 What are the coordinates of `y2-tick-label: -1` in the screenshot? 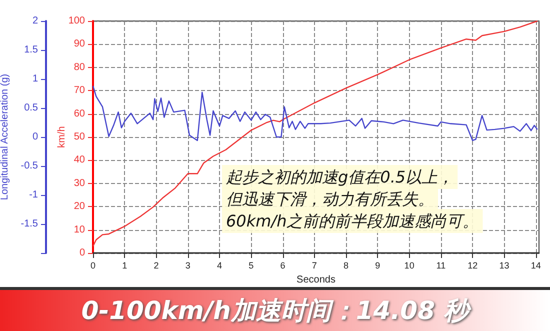 It's located at (33, 195).